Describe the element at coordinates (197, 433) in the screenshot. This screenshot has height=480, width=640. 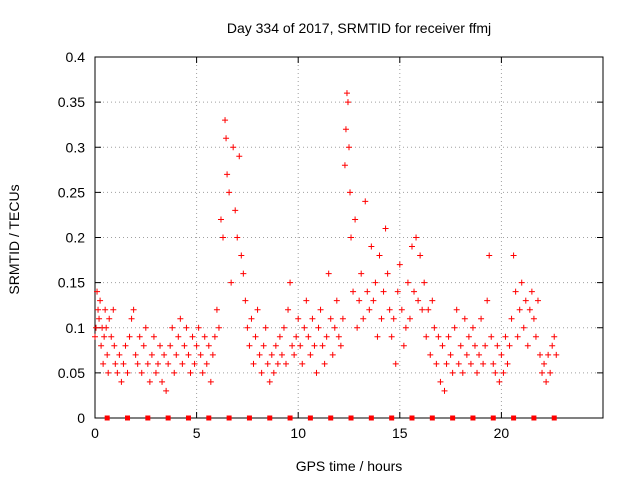
I see `x-tick-label: 5` at that location.